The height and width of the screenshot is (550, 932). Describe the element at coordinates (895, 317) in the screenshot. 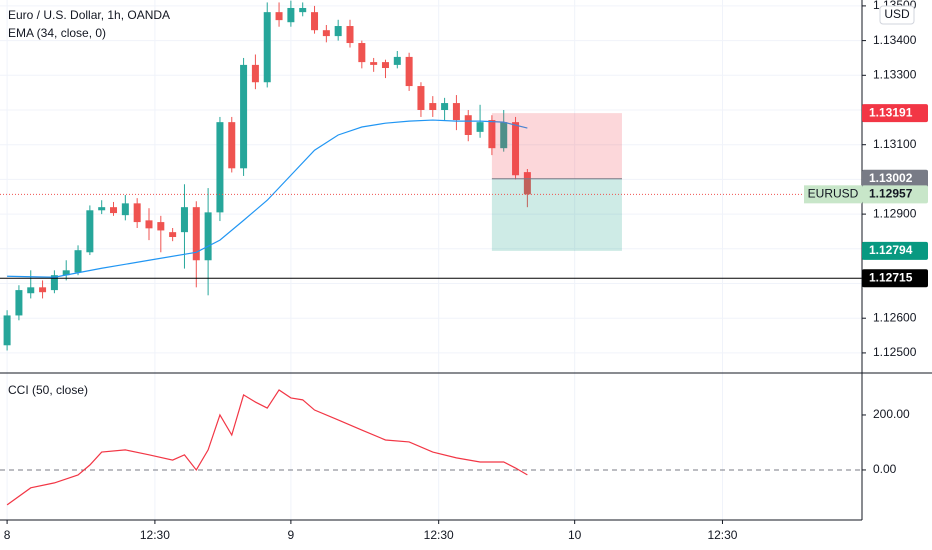

I see `y-tick-label: 1.12600` at that location.